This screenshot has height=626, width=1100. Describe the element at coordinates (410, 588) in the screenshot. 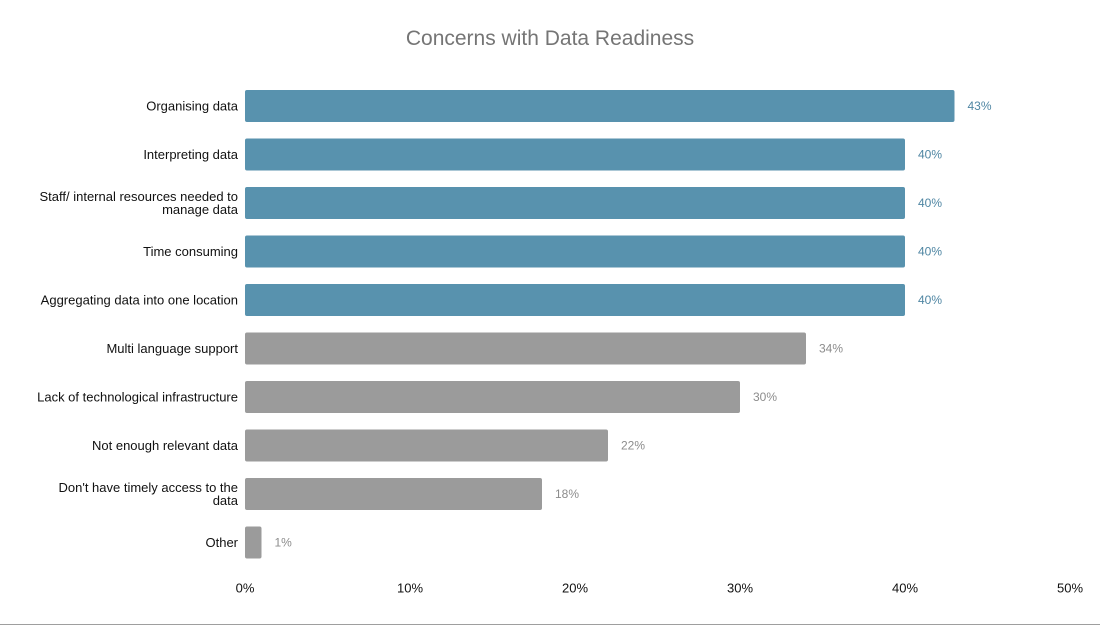

I see `x-tick-label: 10%` at that location.